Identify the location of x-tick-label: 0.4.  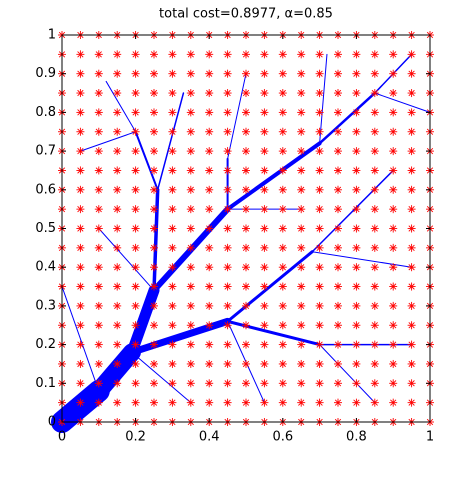
(209, 437).